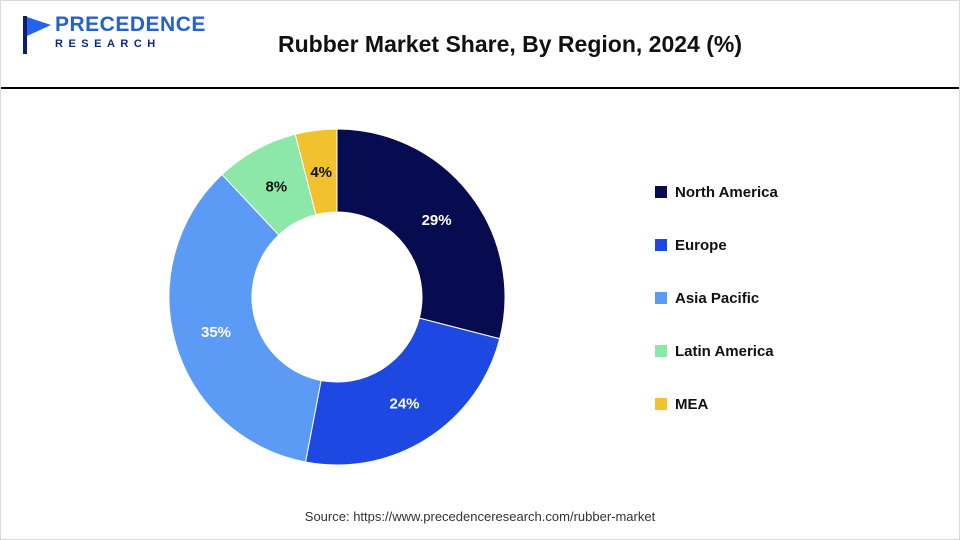  Describe the element at coordinates (661, 192) in the screenshot. I see `legend-swatch-north-america` at that location.